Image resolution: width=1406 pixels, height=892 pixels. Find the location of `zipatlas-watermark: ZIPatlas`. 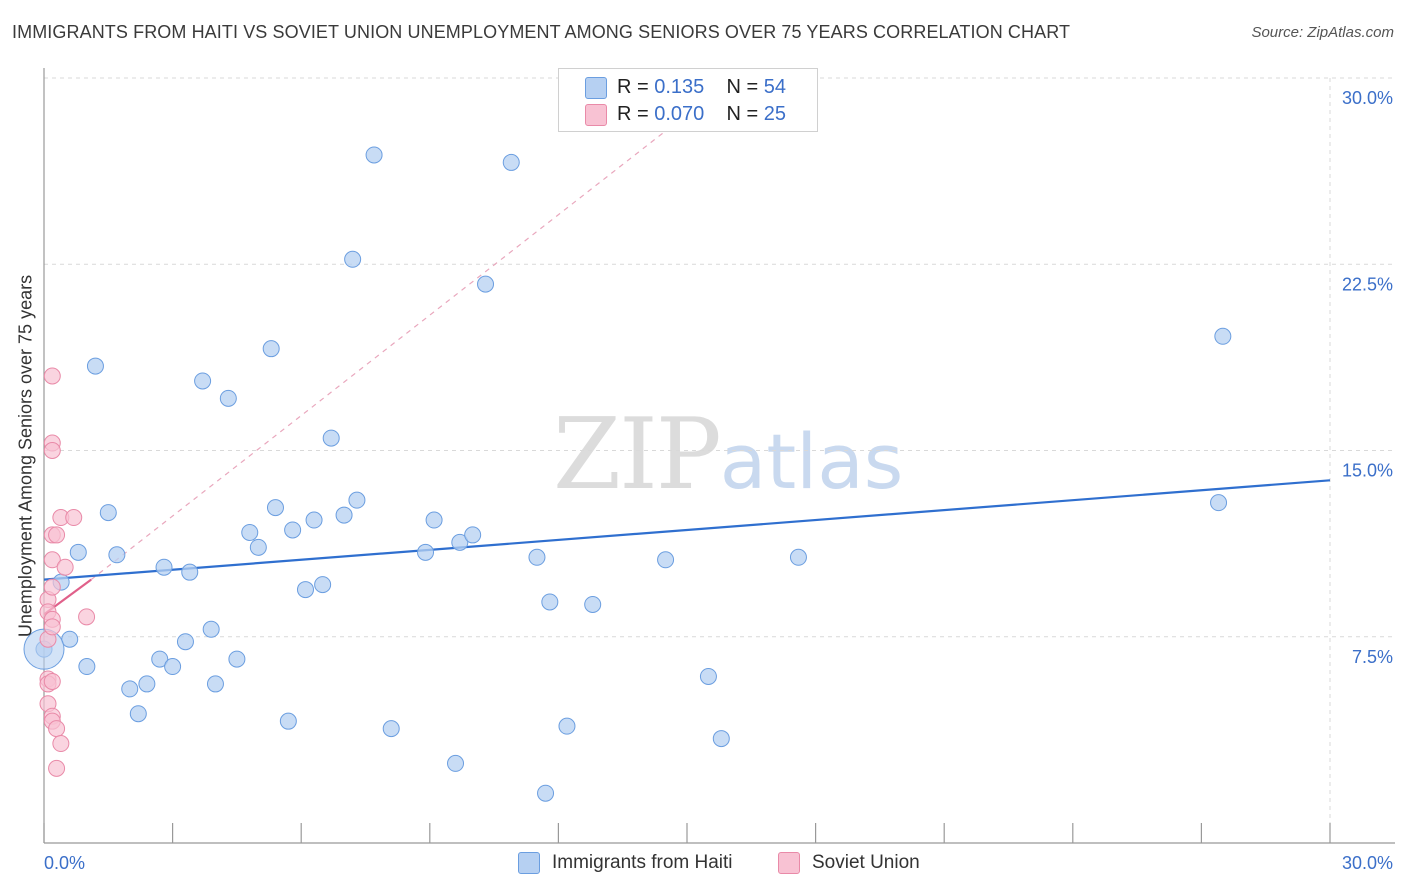

zipatlas-watermark: ZIPatlas is located at coordinates (728, 455).